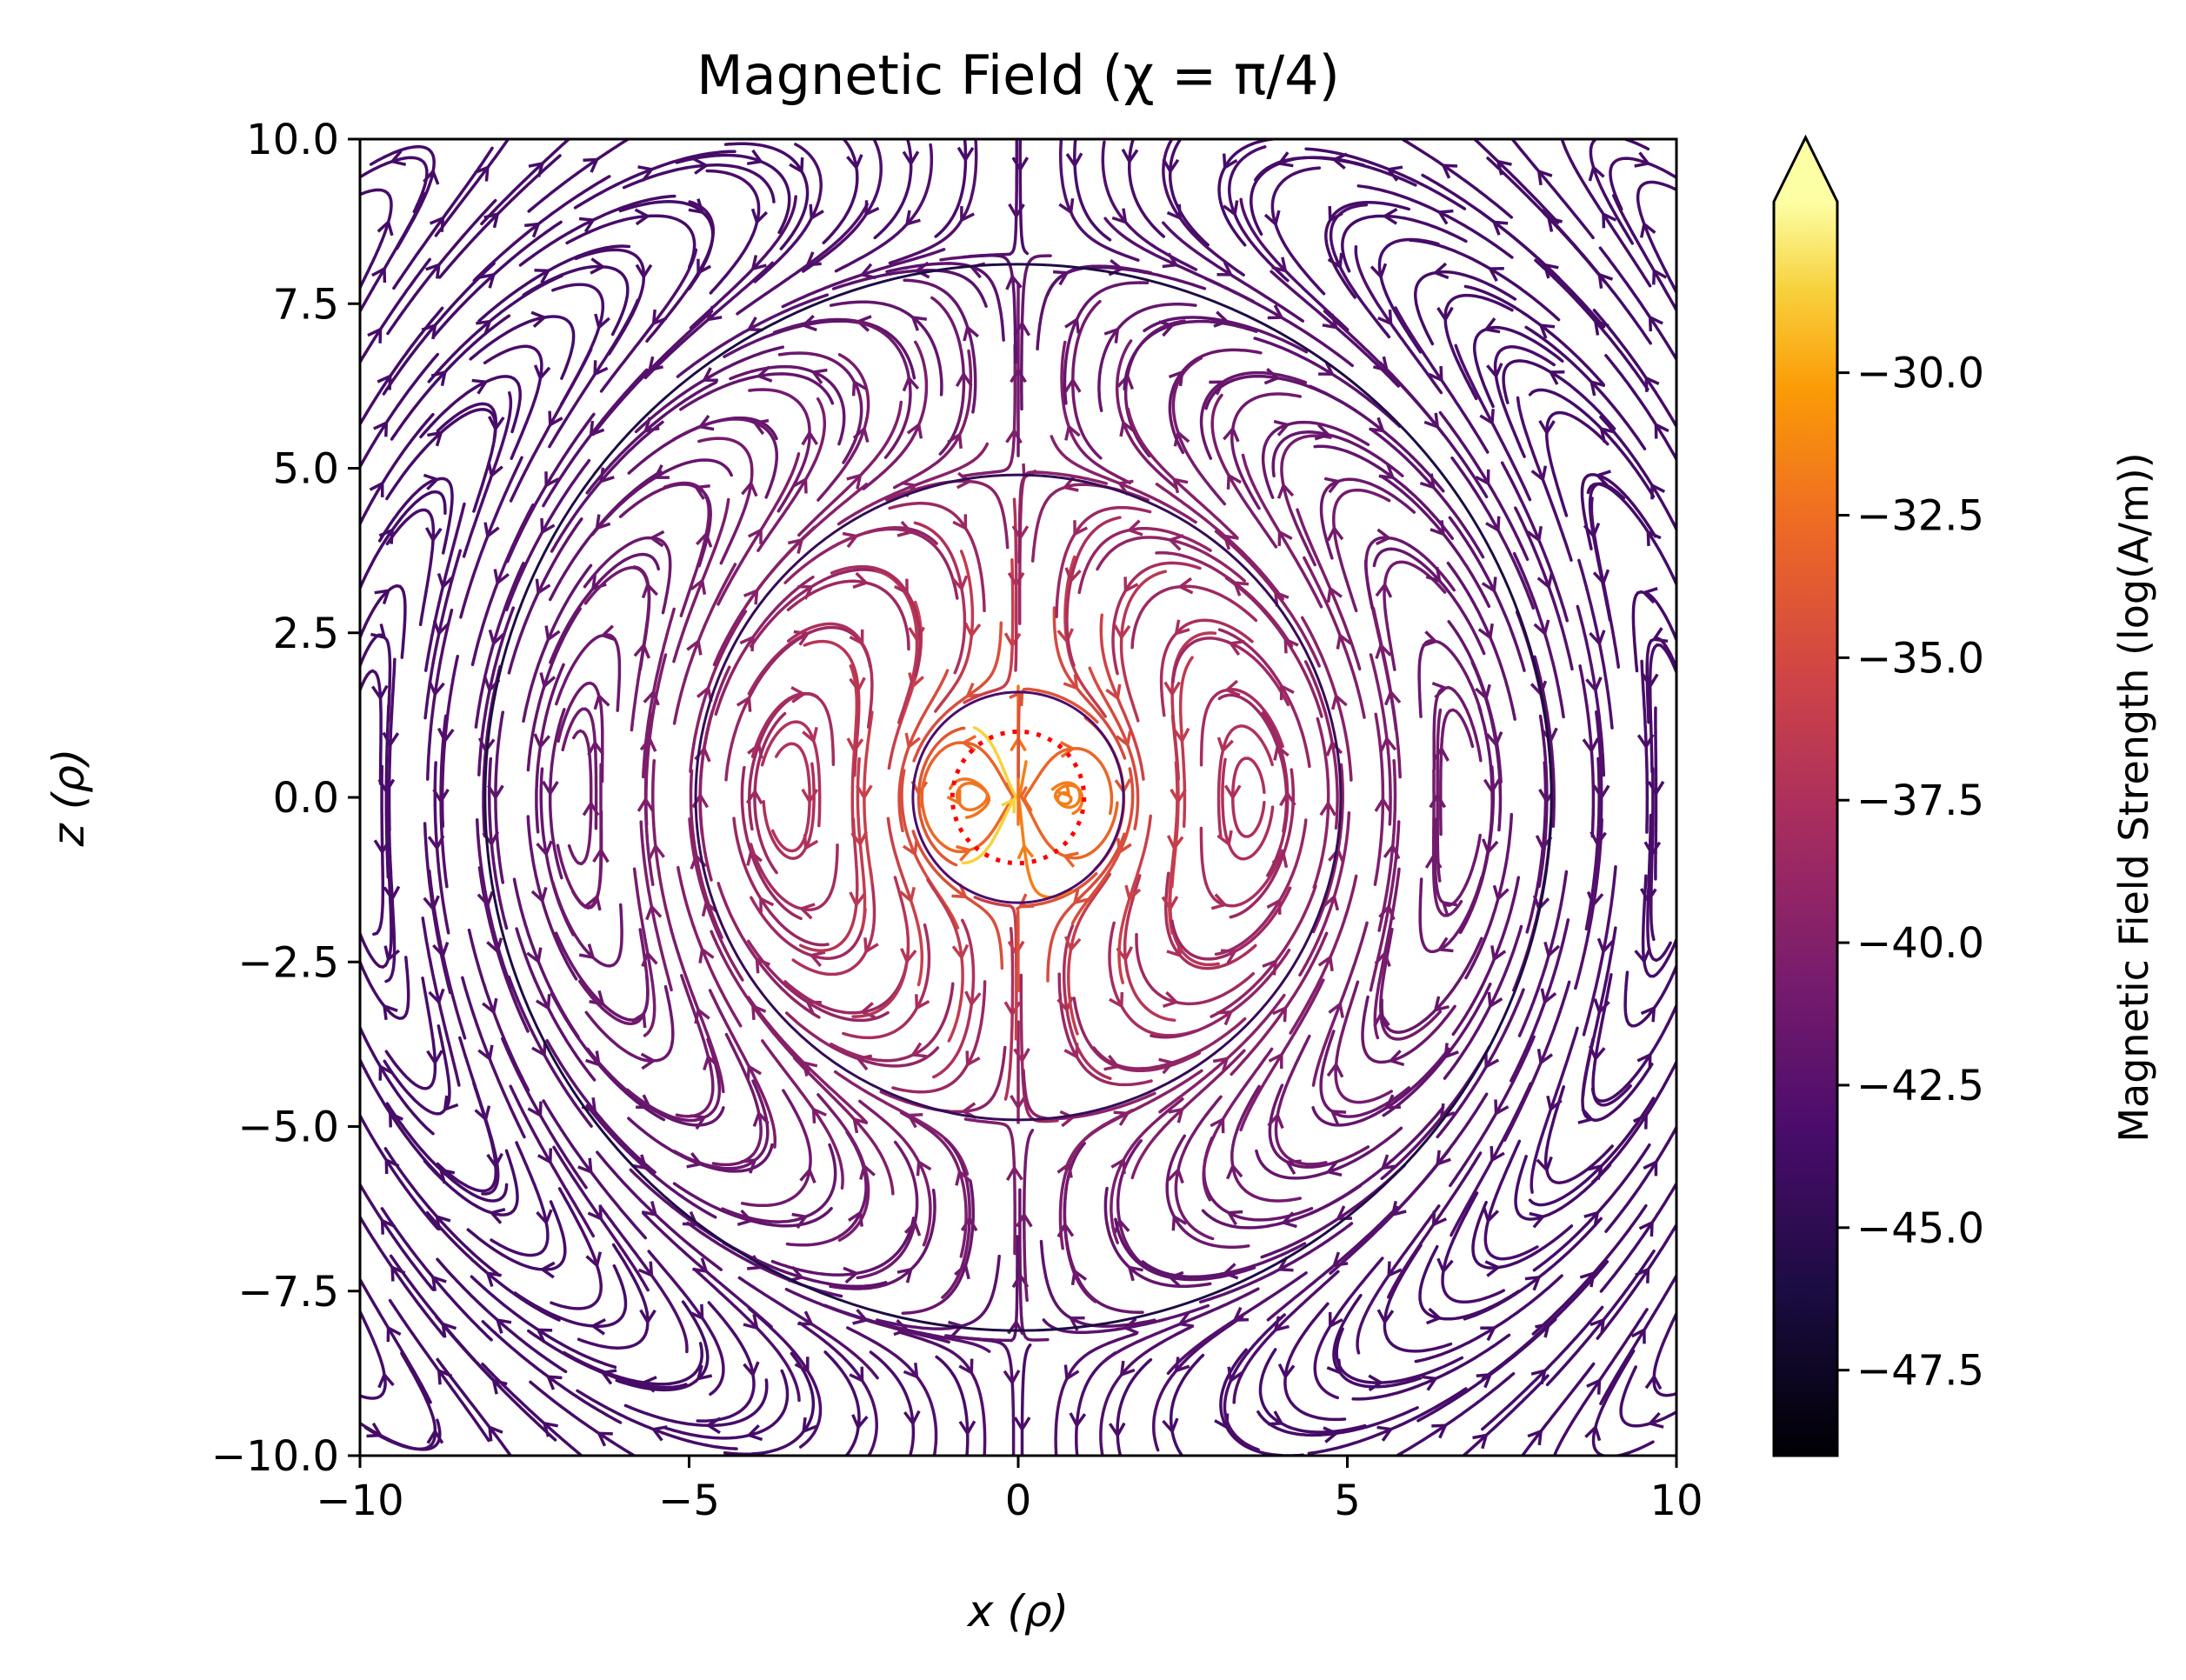  What do you see at coordinates (1920, 801) in the screenshot?
I see `colorbar-tick-label: −37.5` at bounding box center [1920, 801].